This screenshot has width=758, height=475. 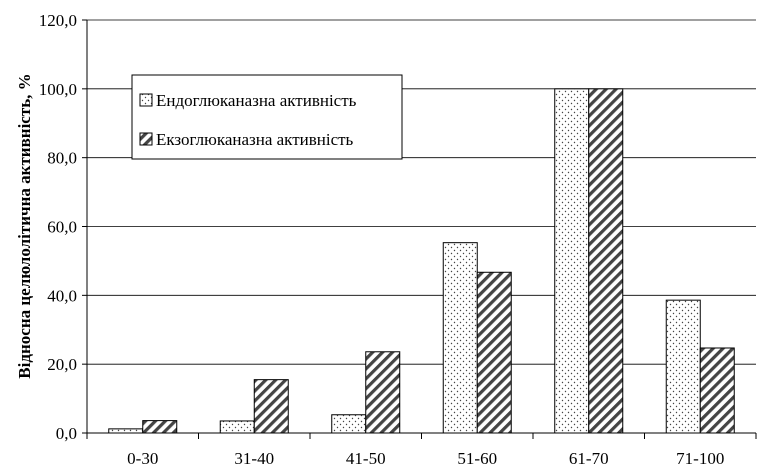 I want to click on legend-box, so click(x=267, y=117).